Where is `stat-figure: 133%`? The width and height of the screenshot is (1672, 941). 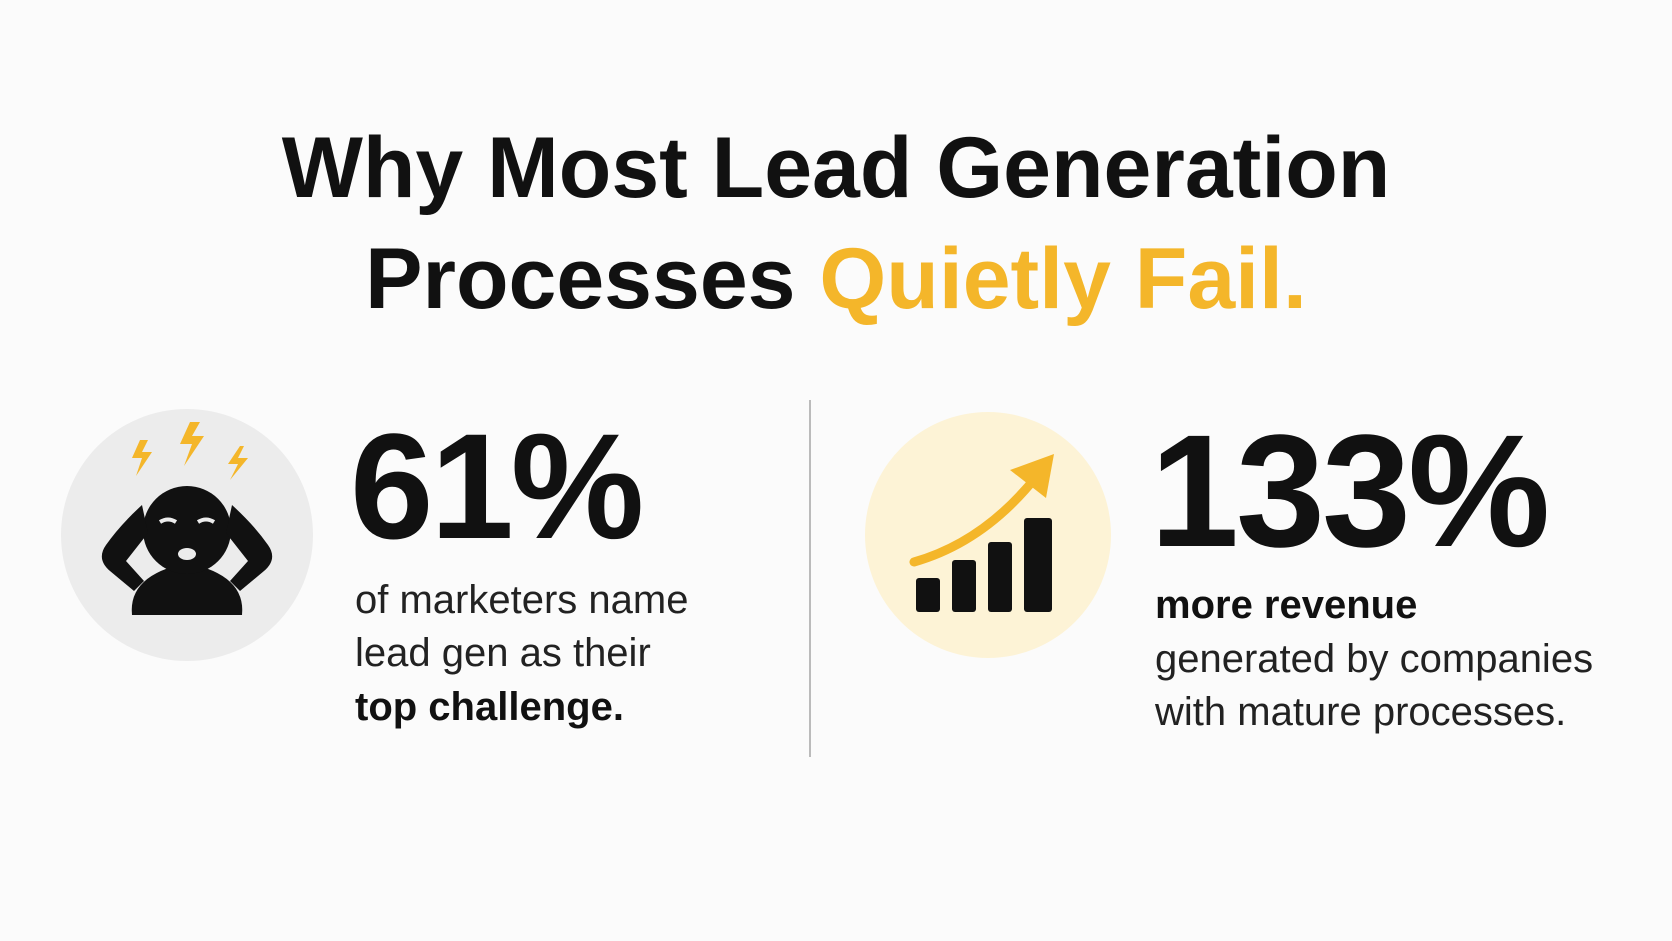 stat-figure: 133% is located at coordinates (1348, 490).